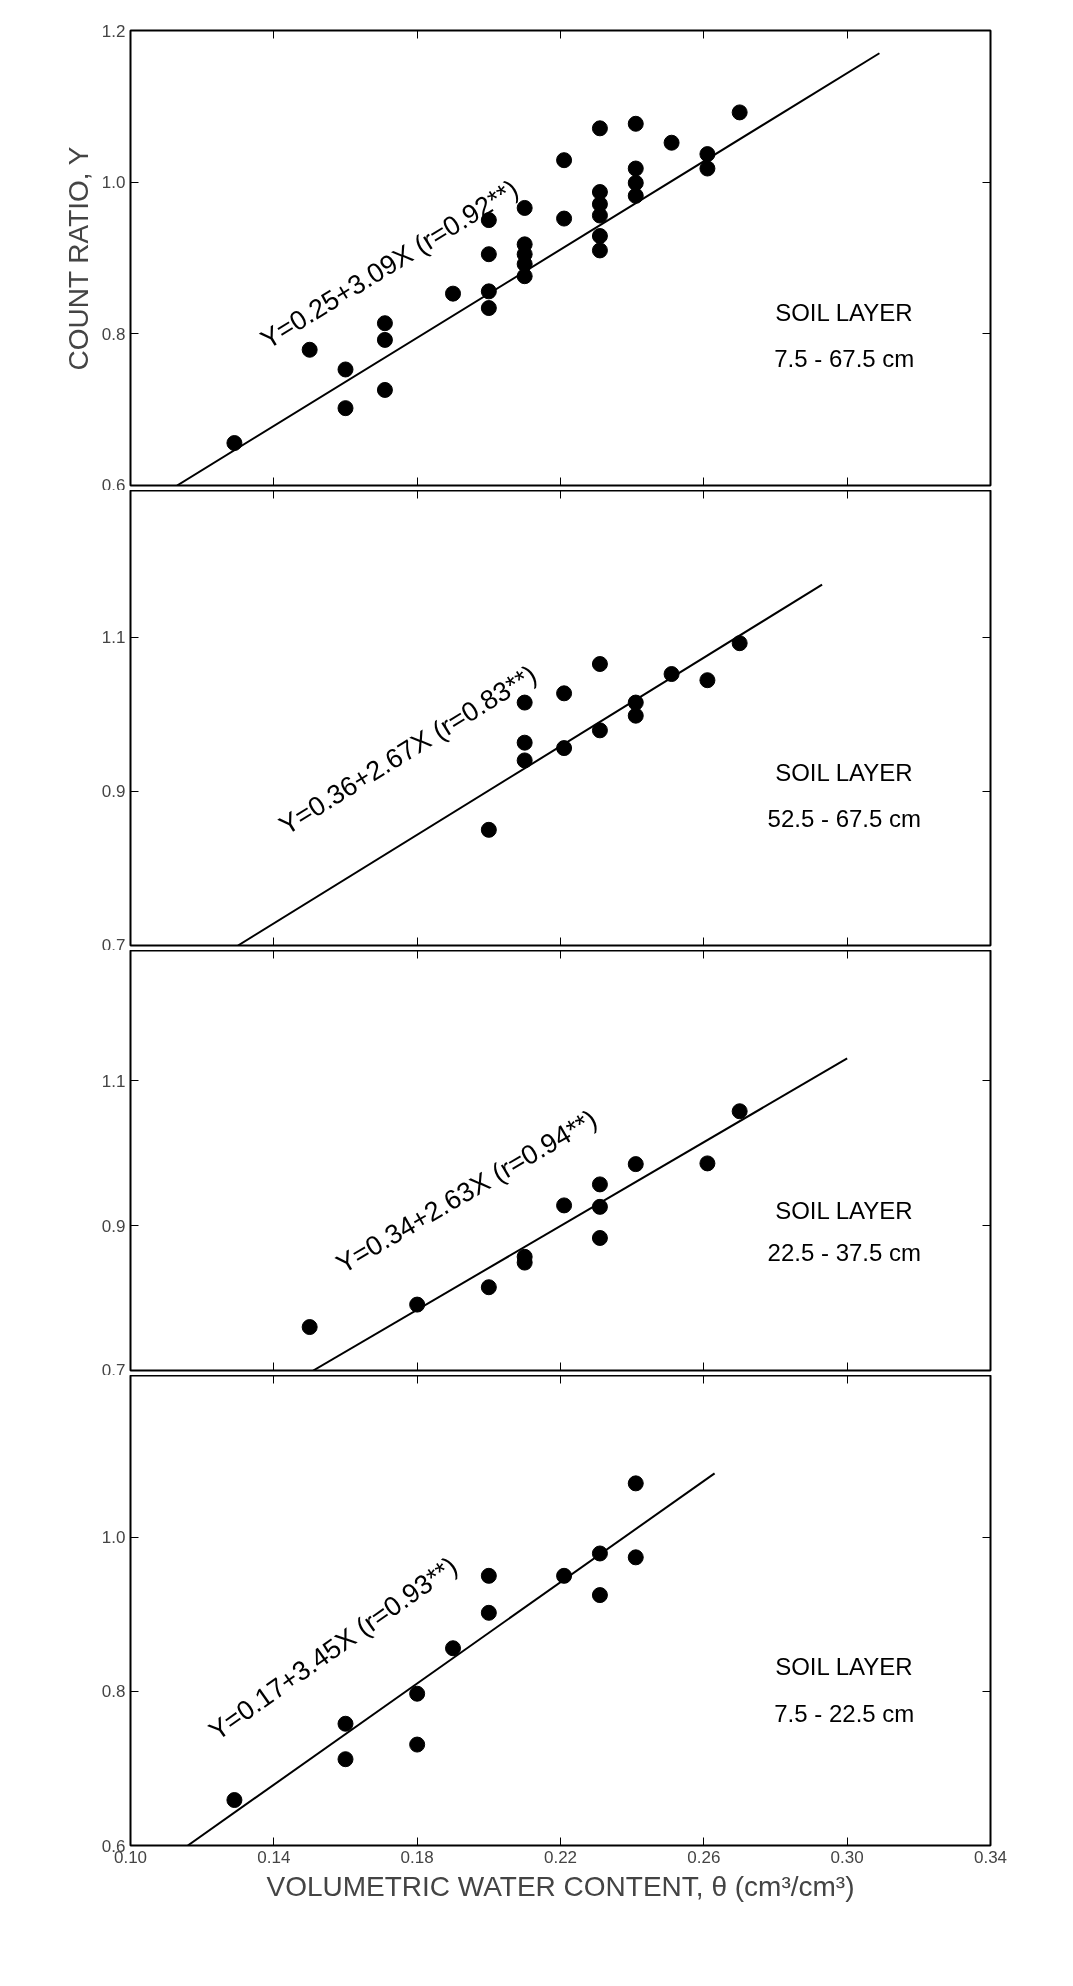 This screenshot has height=1986, width=1073. Describe the element at coordinates (113, 485) in the screenshot. I see `y-tick-label: 0.6` at that location.